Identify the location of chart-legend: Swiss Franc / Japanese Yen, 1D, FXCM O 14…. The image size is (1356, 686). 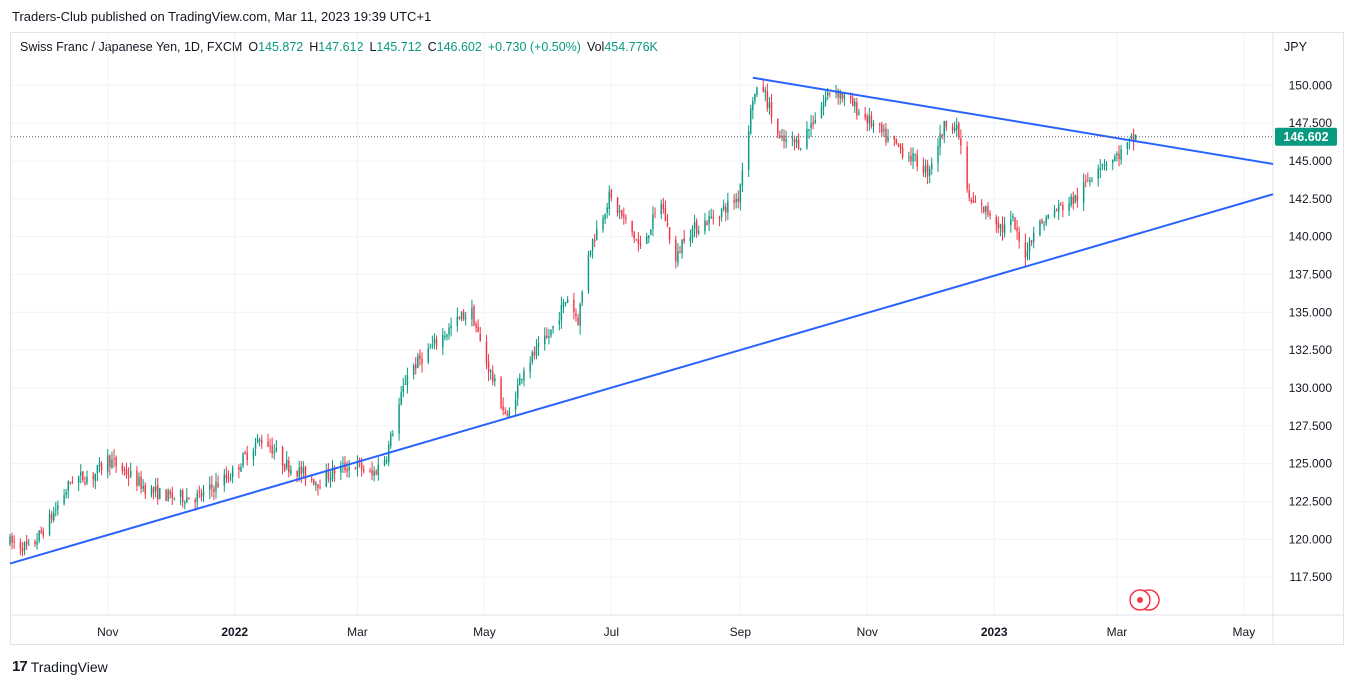
(339, 47).